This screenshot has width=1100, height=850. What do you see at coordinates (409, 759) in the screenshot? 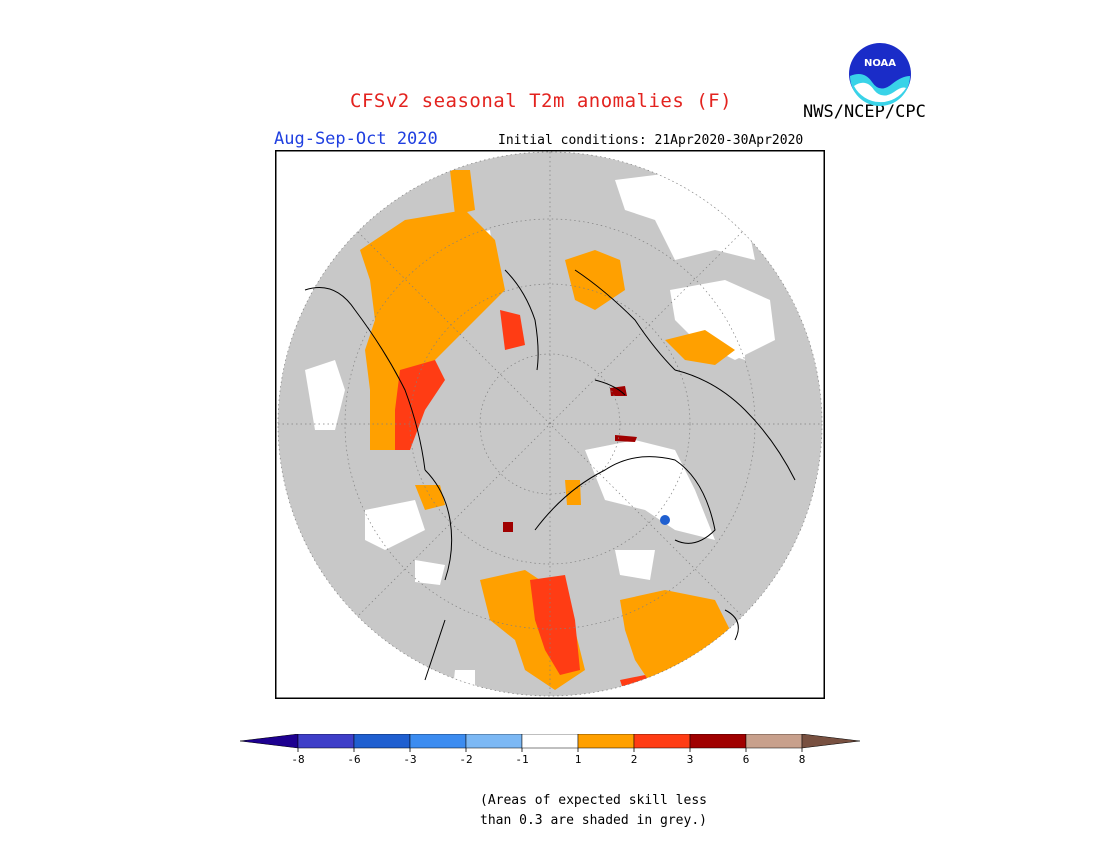
I see `colorbar-tick-label-2: -3` at bounding box center [409, 759].